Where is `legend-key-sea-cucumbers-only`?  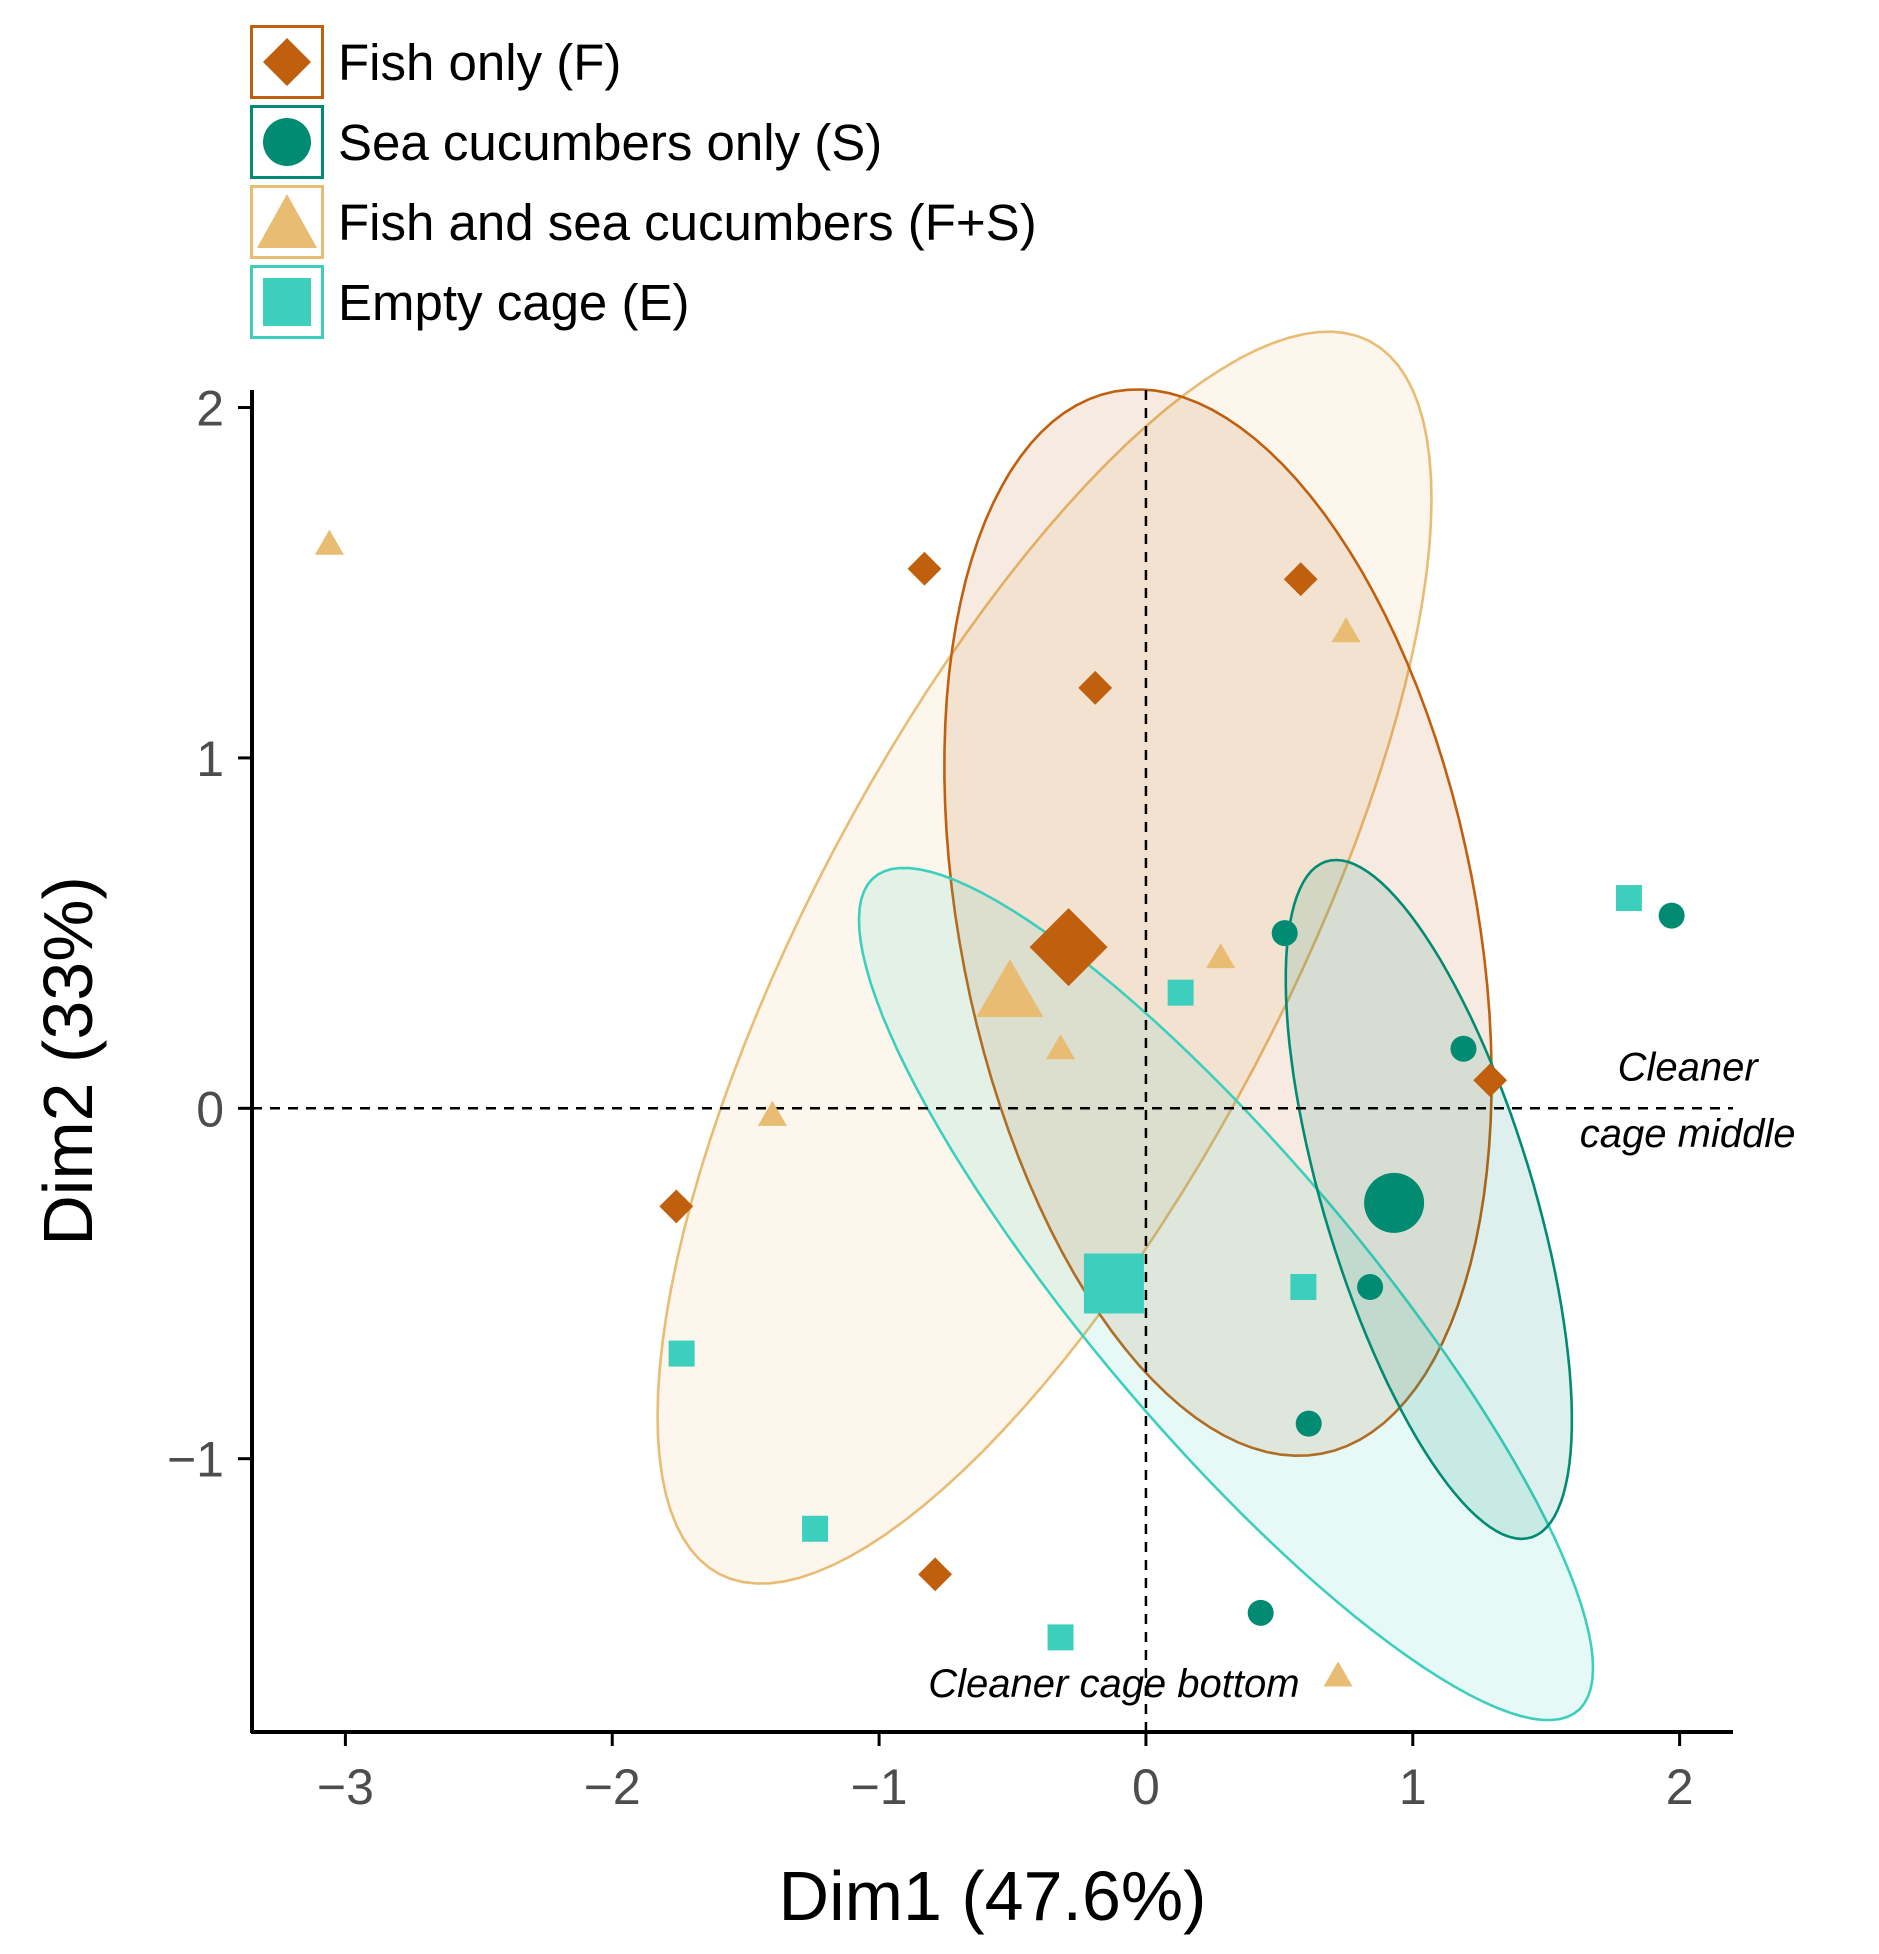 legend-key-sea-cucumbers-only is located at coordinates (287, 142).